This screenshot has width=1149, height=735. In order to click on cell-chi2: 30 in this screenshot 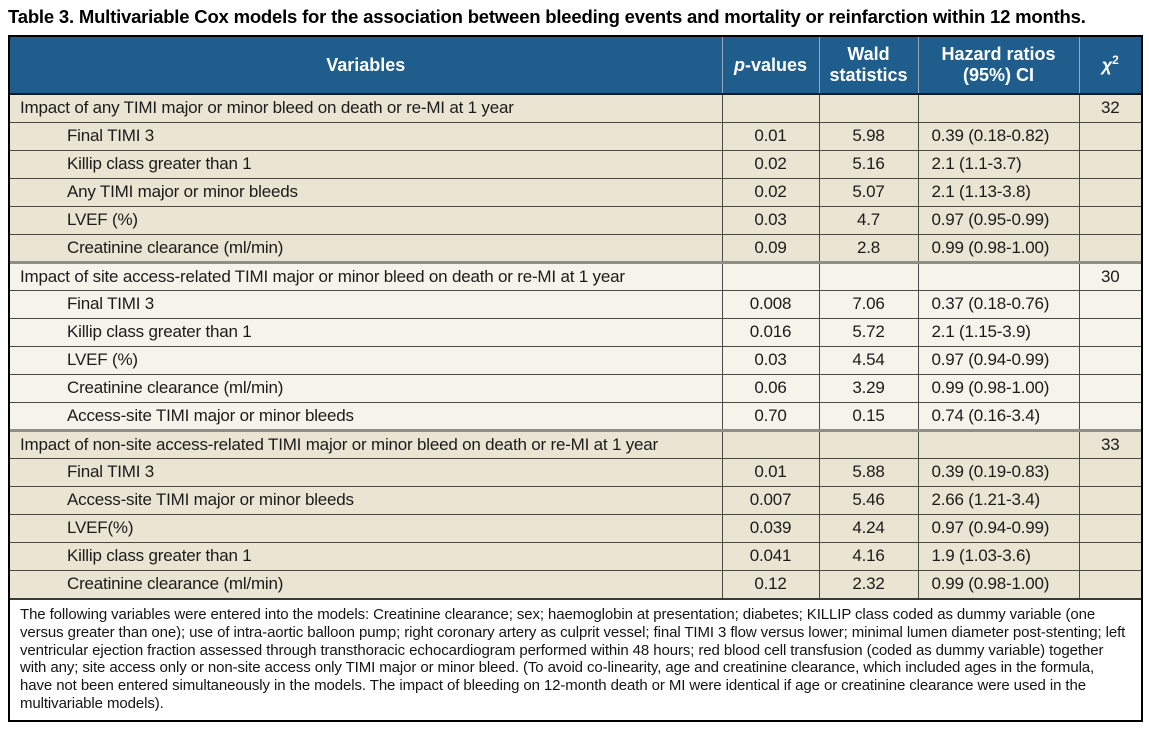, I will do `click(1109, 275)`.